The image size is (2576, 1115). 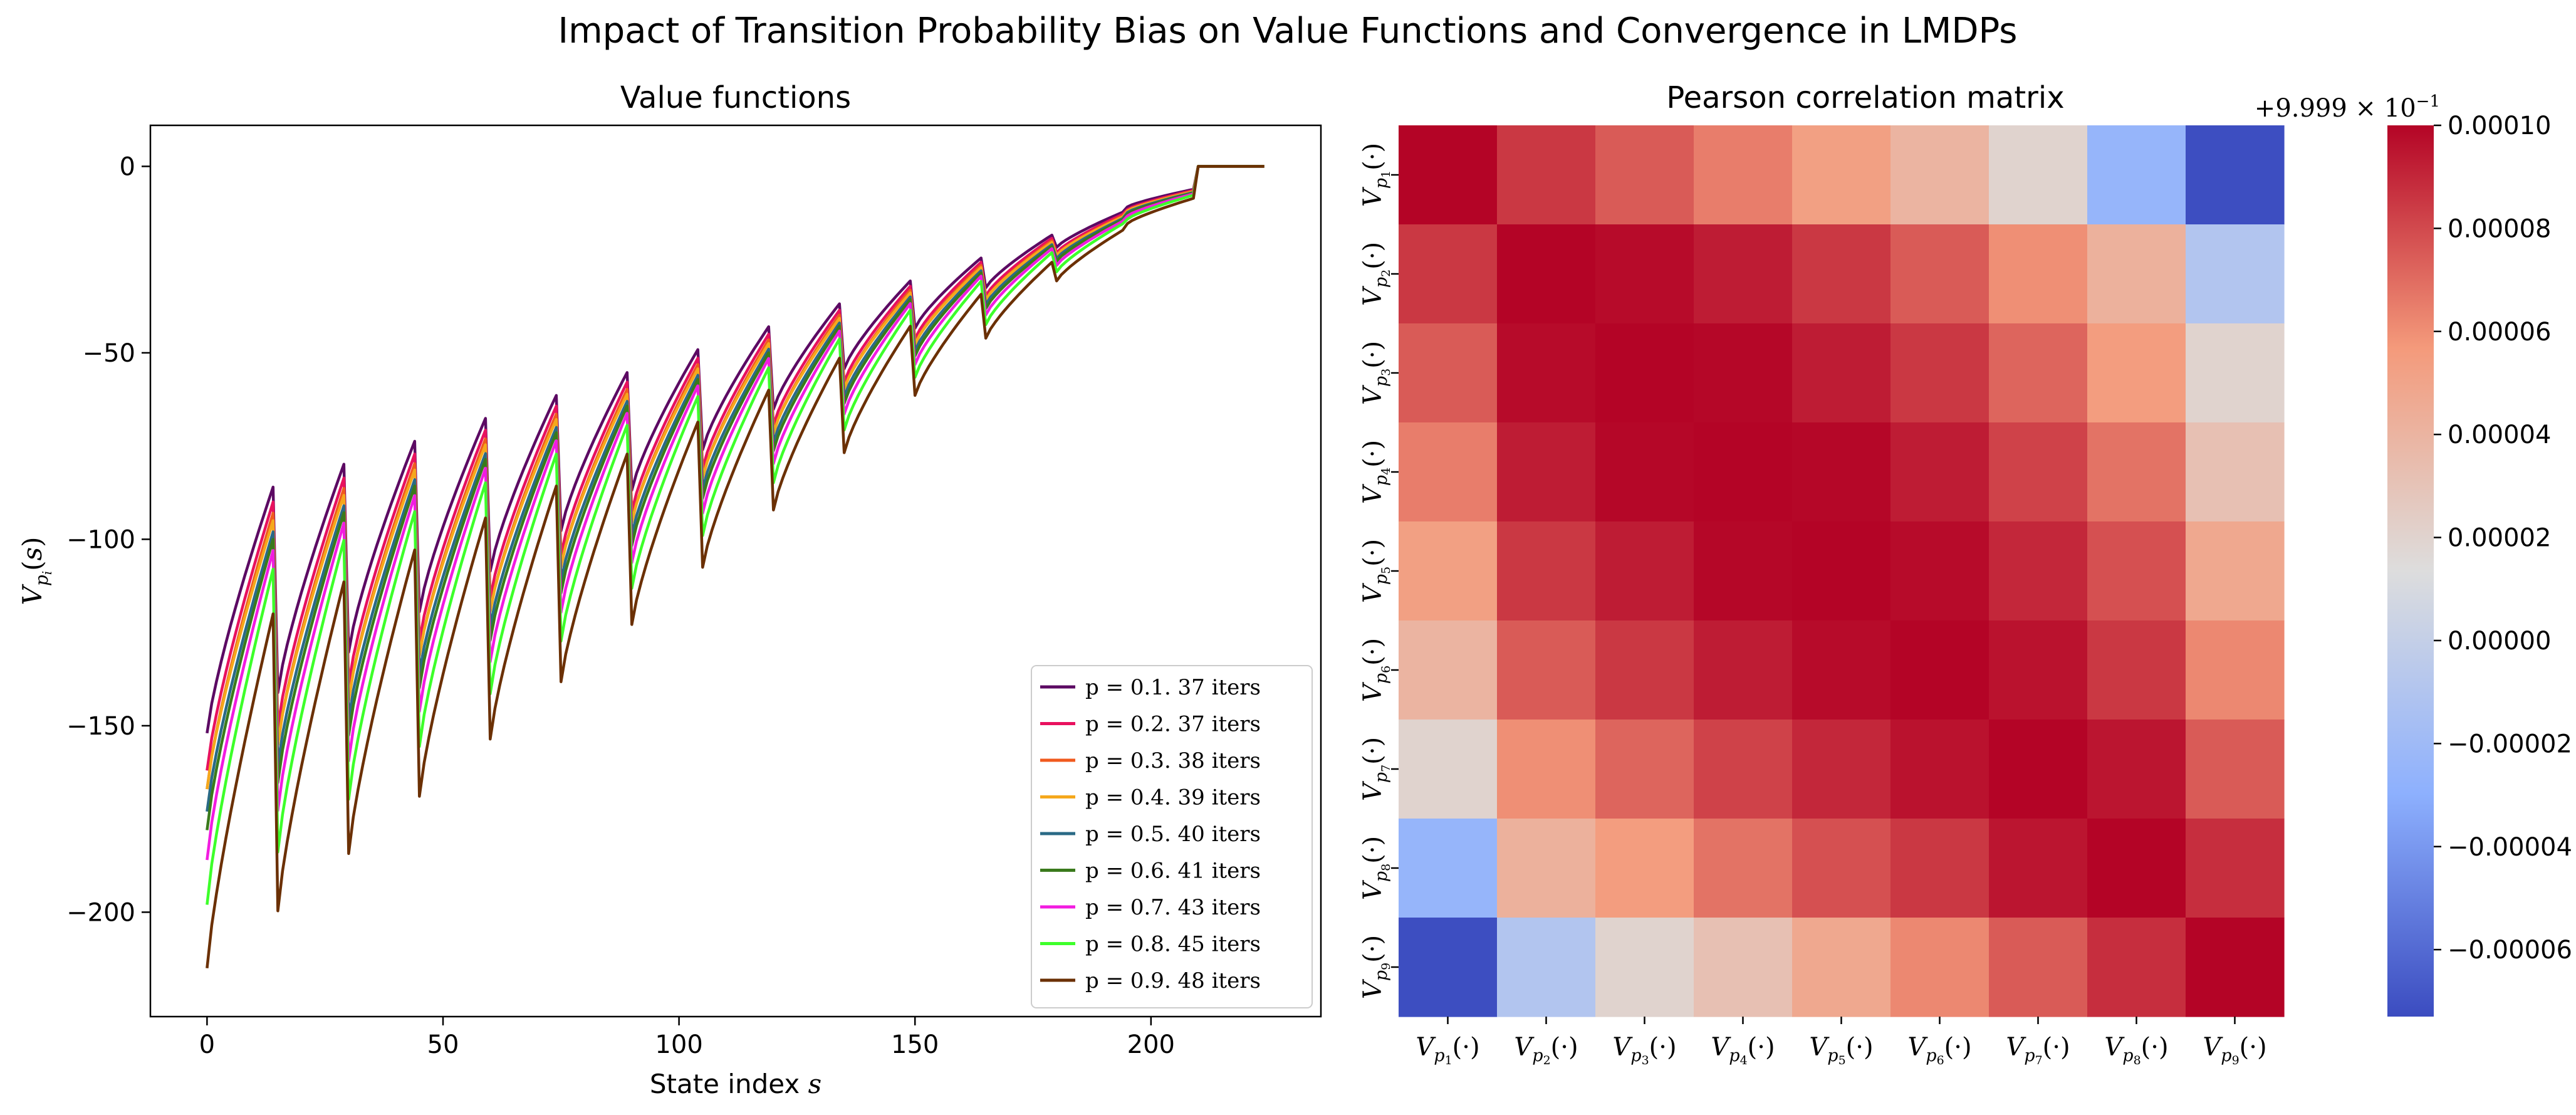 What do you see at coordinates (1376, 175) in the screenshot?
I see `heatmap-row-label: Vp1(·)` at bounding box center [1376, 175].